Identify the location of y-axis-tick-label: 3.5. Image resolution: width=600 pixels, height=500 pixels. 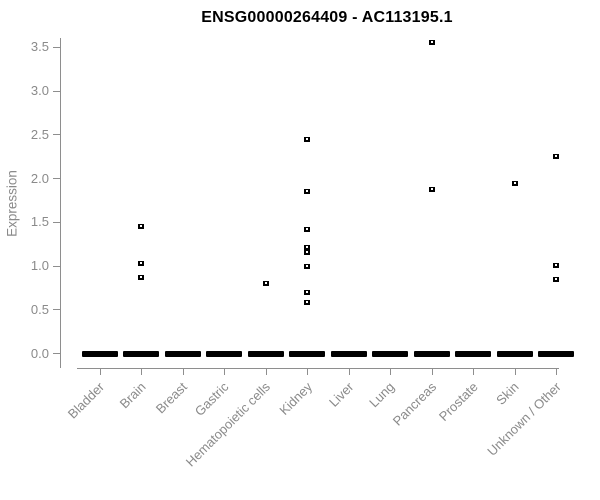
(39, 47).